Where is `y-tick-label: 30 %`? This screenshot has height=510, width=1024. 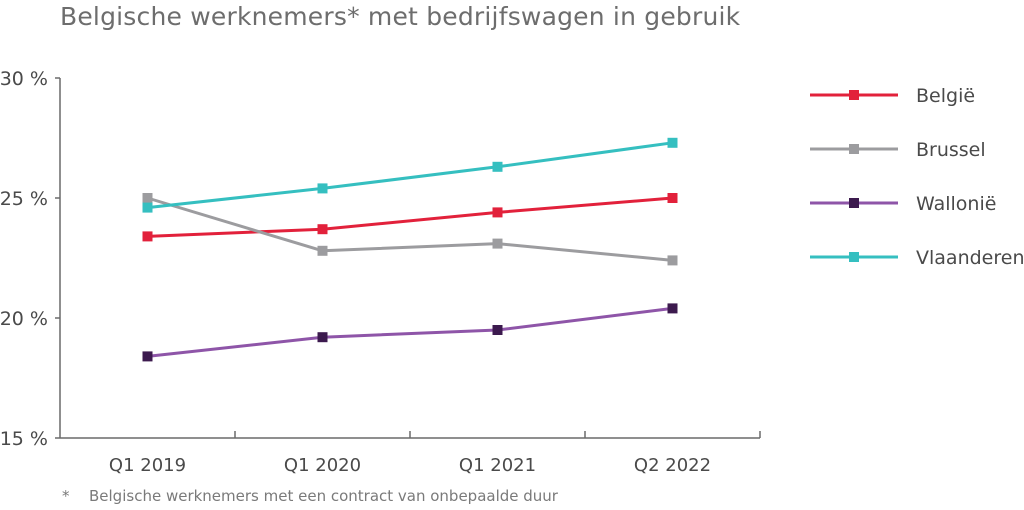 y-tick-label: 30 % is located at coordinates (24, 79).